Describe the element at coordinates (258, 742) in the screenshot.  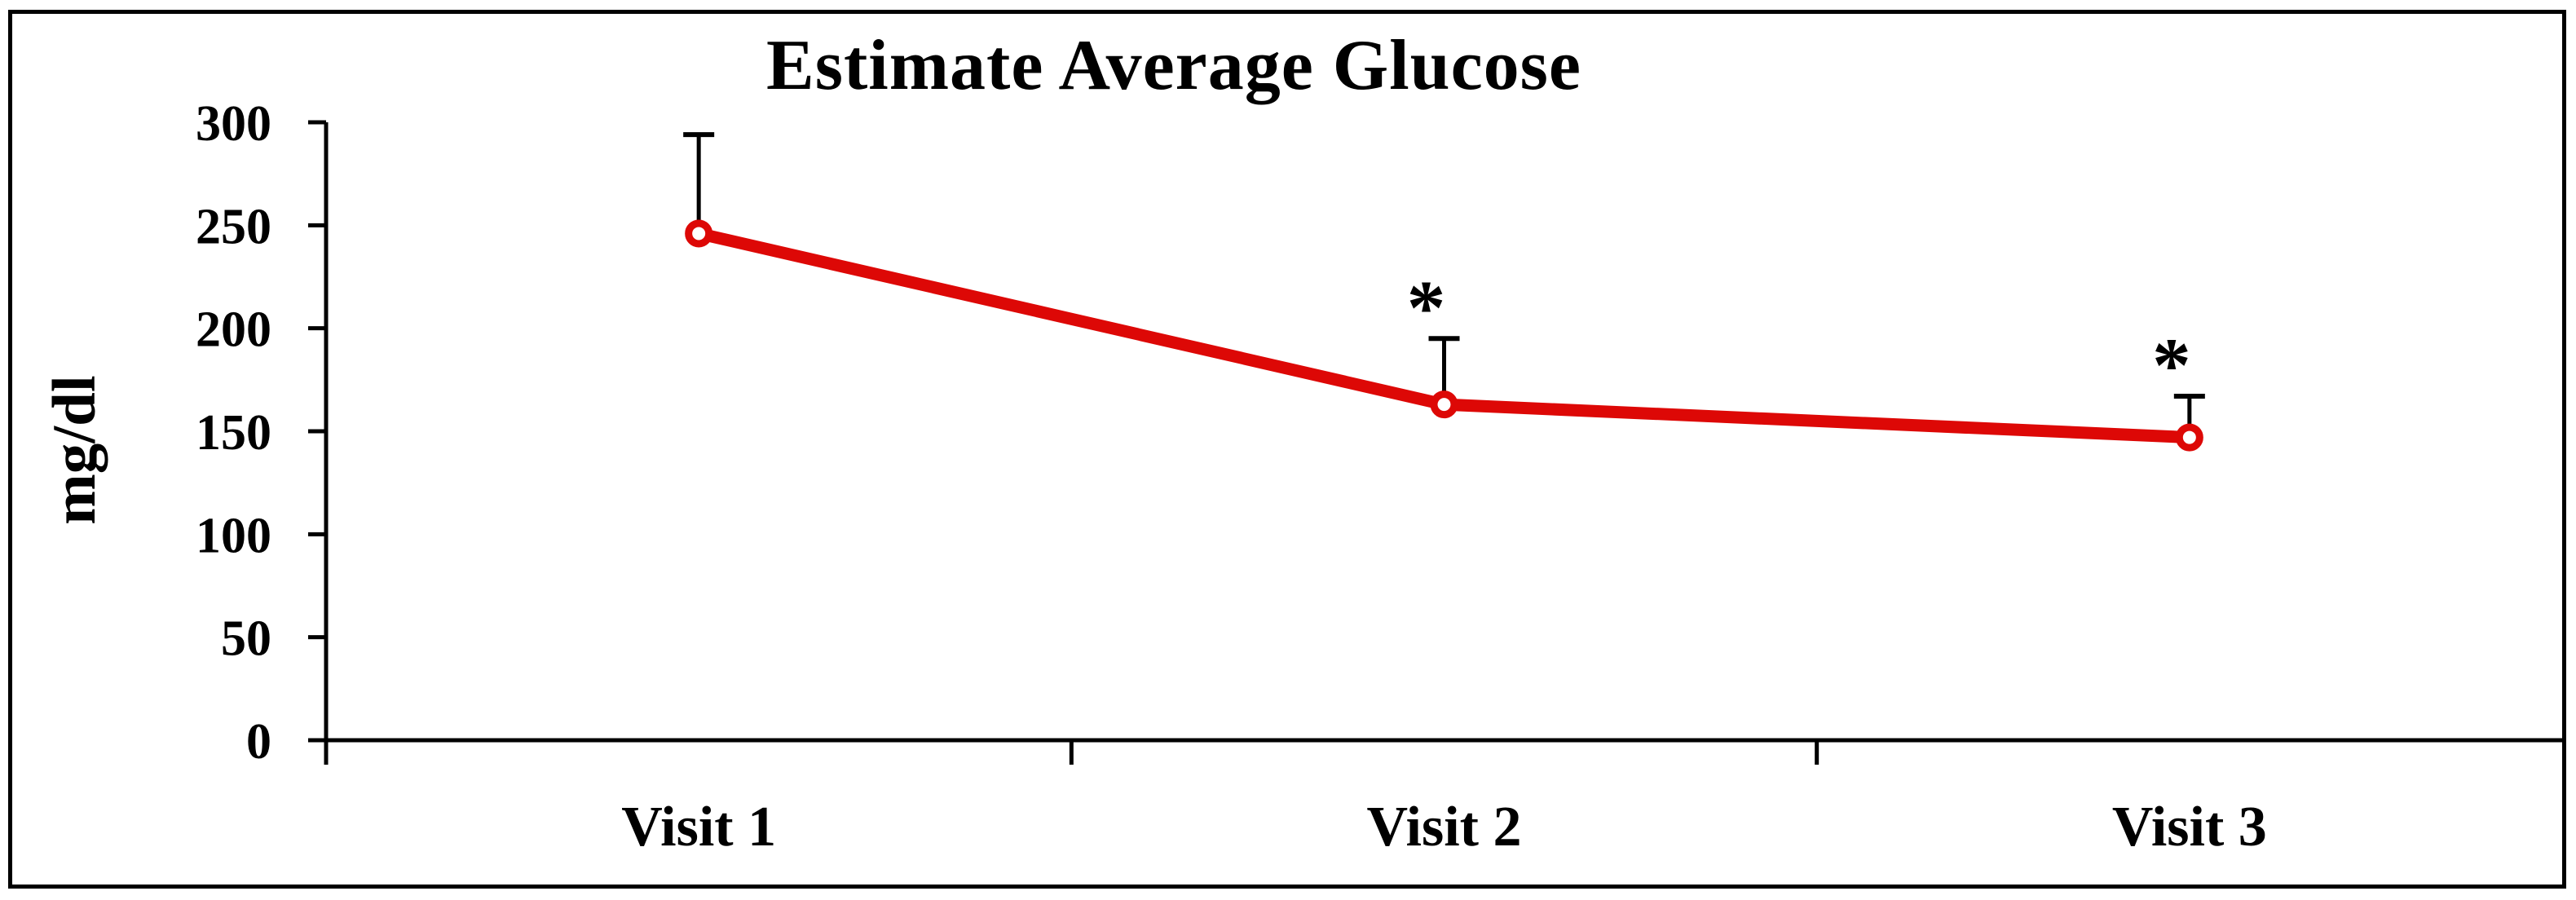
I see `y-axis-tick-label: 0` at that location.